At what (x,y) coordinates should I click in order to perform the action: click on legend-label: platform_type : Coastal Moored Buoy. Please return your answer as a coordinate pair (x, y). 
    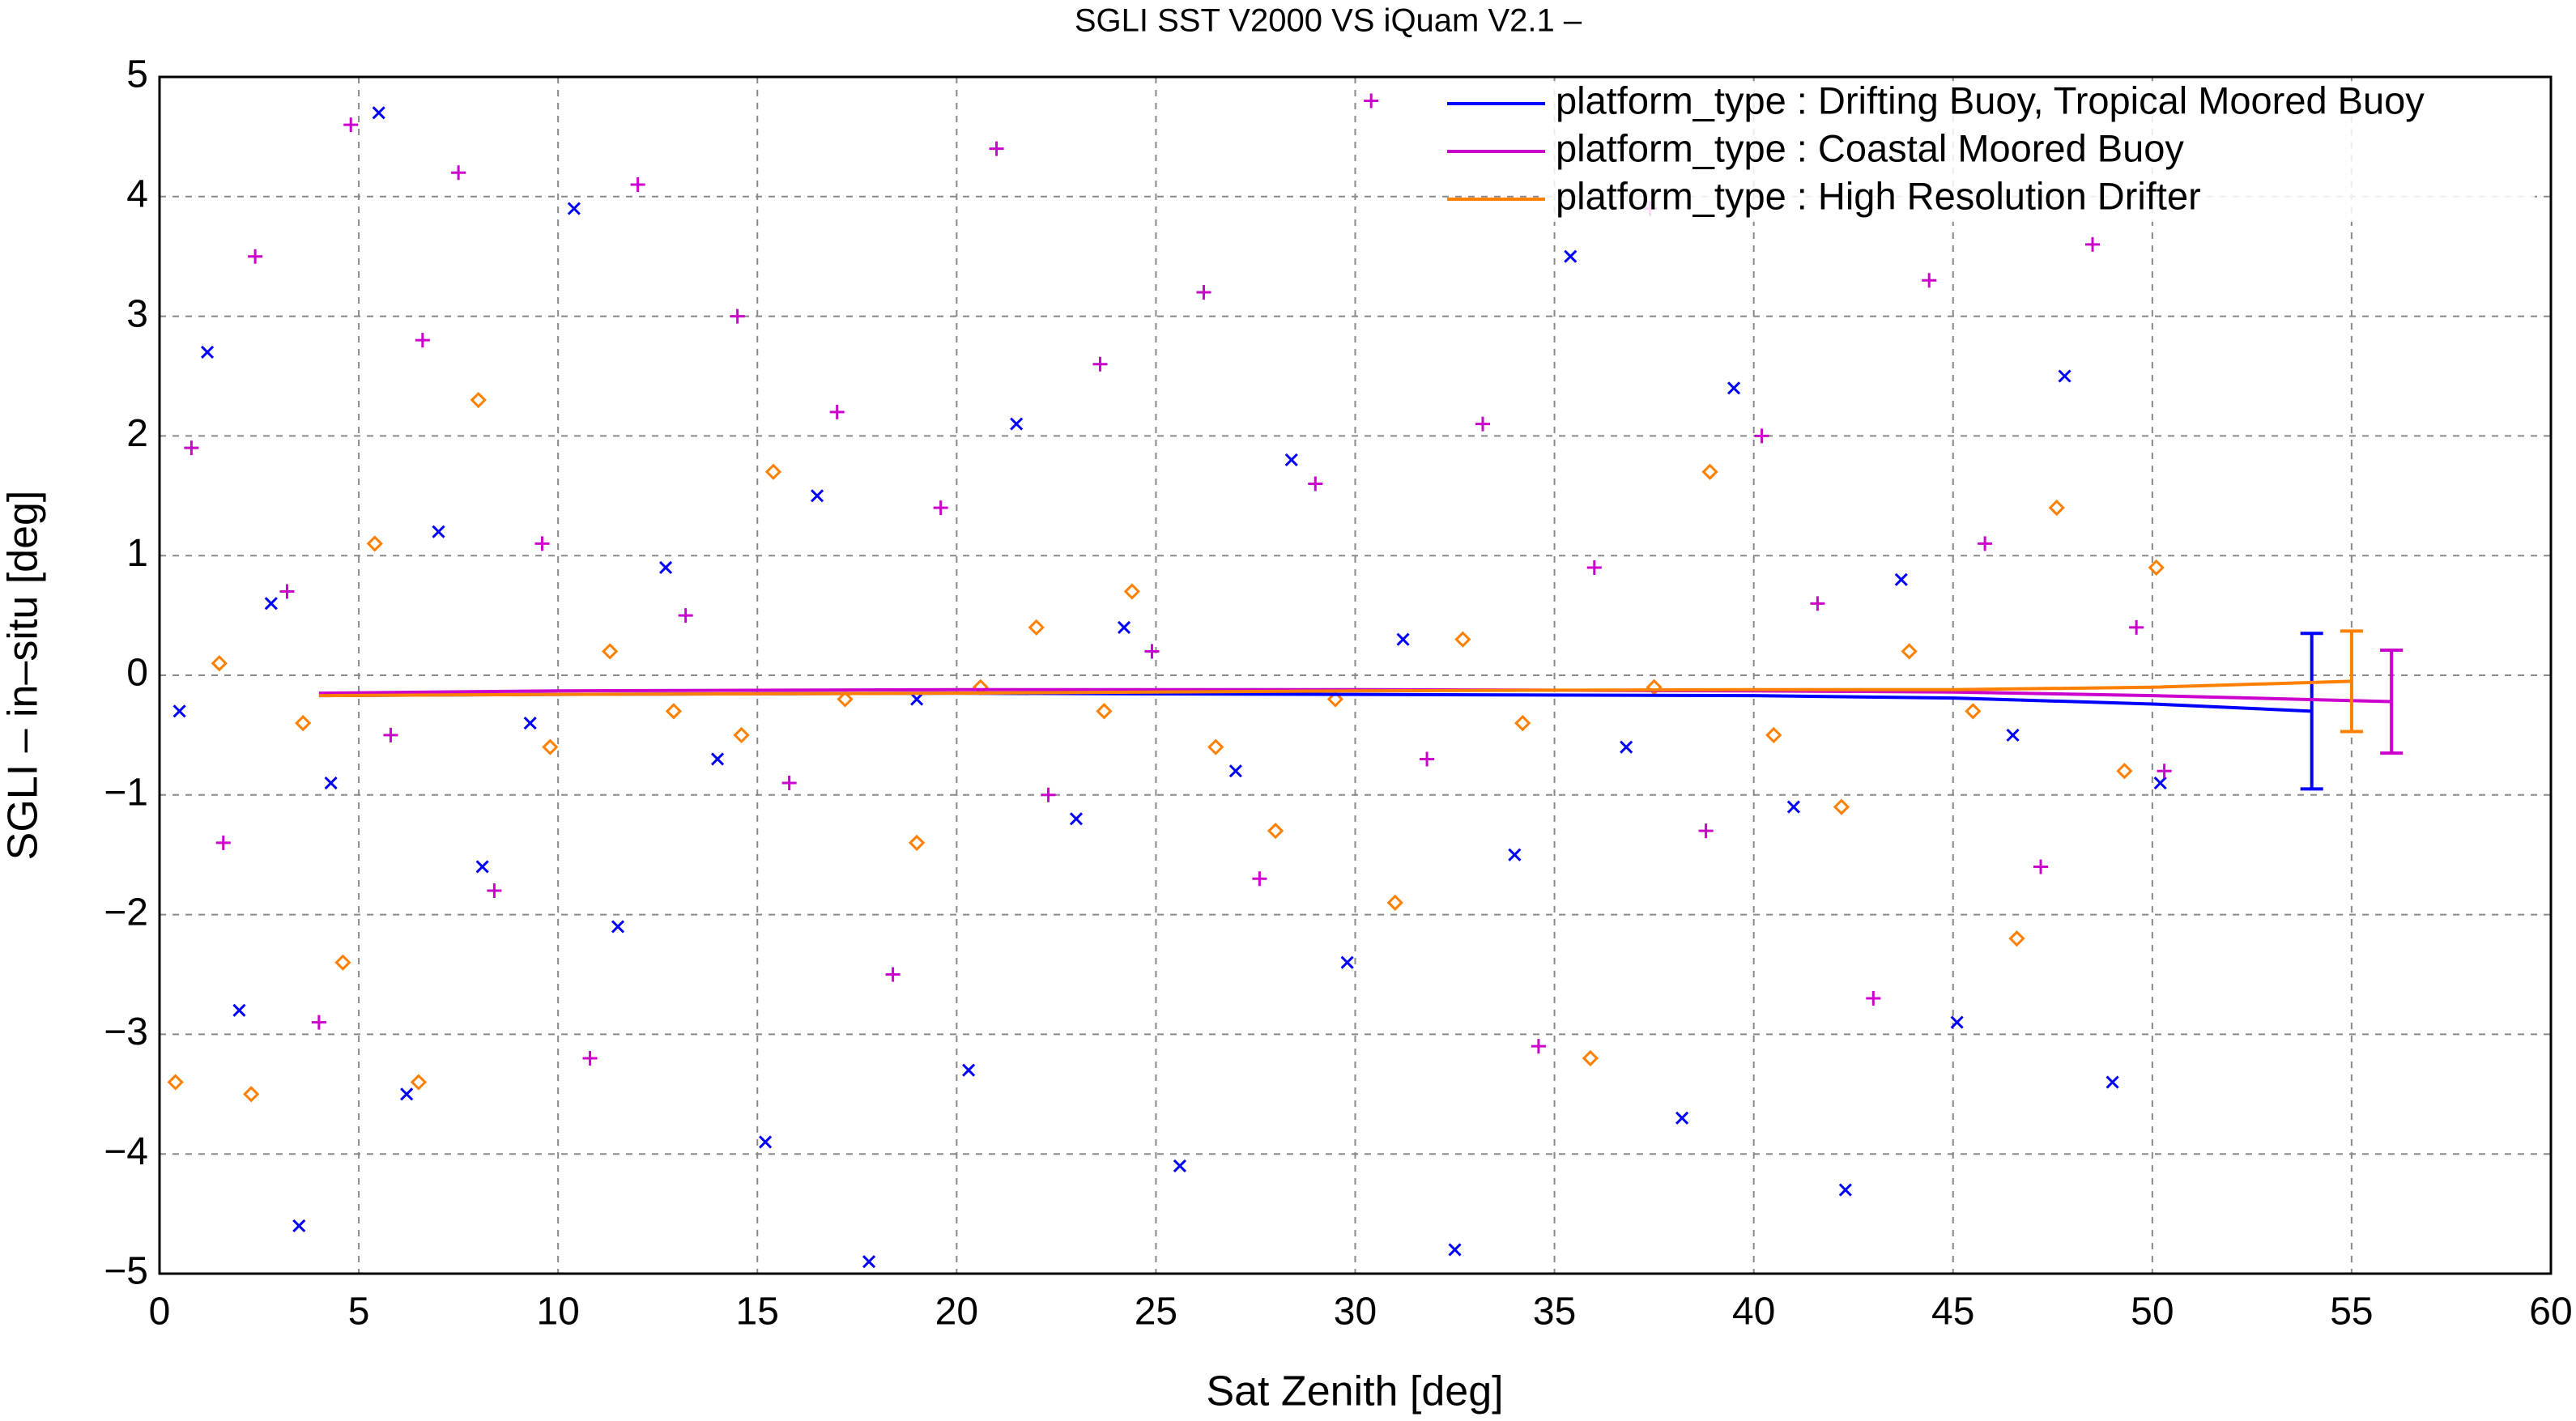
    Looking at the image, I should click on (1870, 147).